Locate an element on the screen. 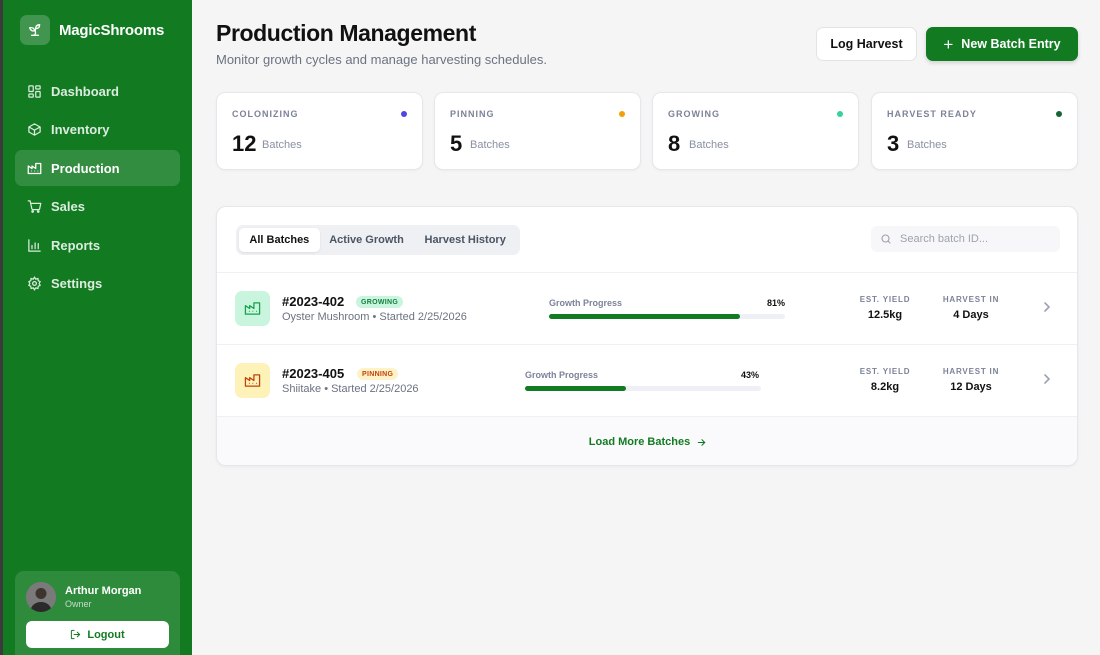 The width and height of the screenshot is (1100, 655). logout-button: Logout is located at coordinates (97, 634).